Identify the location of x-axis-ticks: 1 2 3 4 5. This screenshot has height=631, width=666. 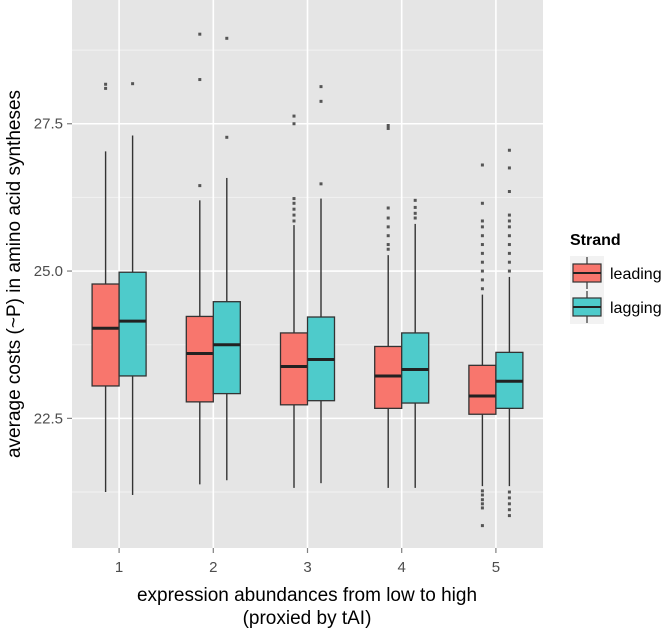
(307, 562).